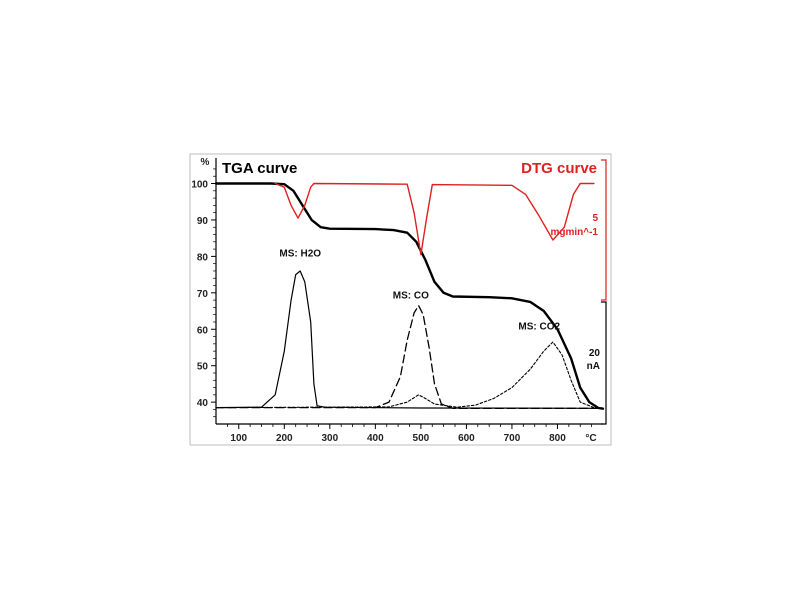 Image resolution: width=800 pixels, height=600 pixels. What do you see at coordinates (199, 185) in the screenshot?
I see `y-tick-label: 100` at bounding box center [199, 185].